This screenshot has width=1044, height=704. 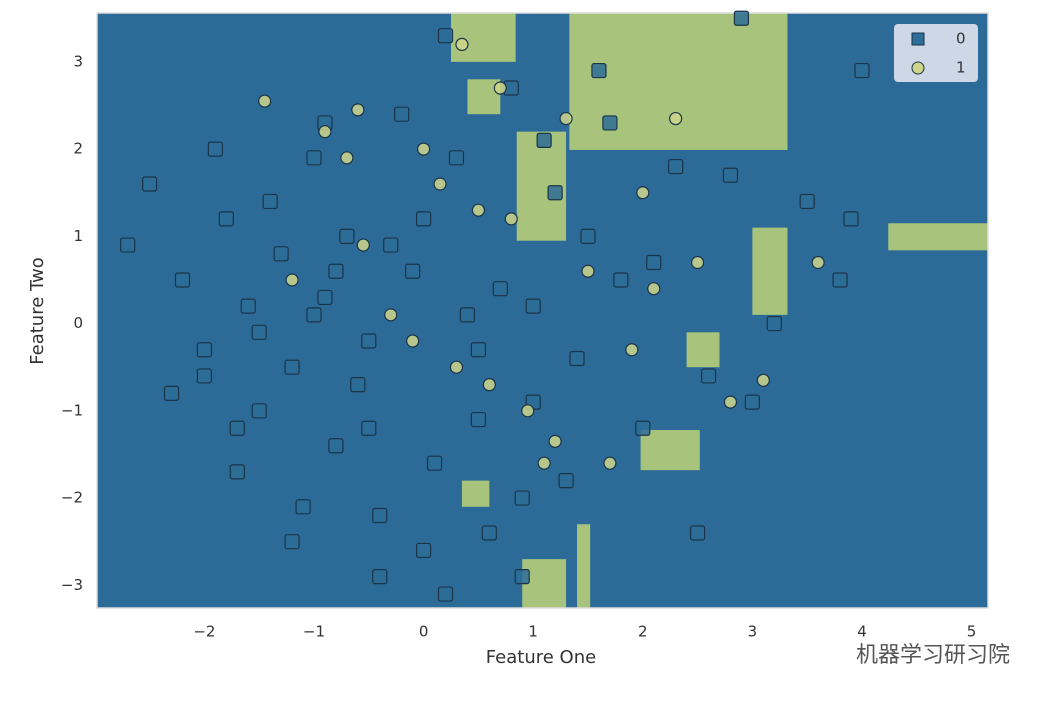 I want to click on legend-label: 1, so click(x=961, y=68).